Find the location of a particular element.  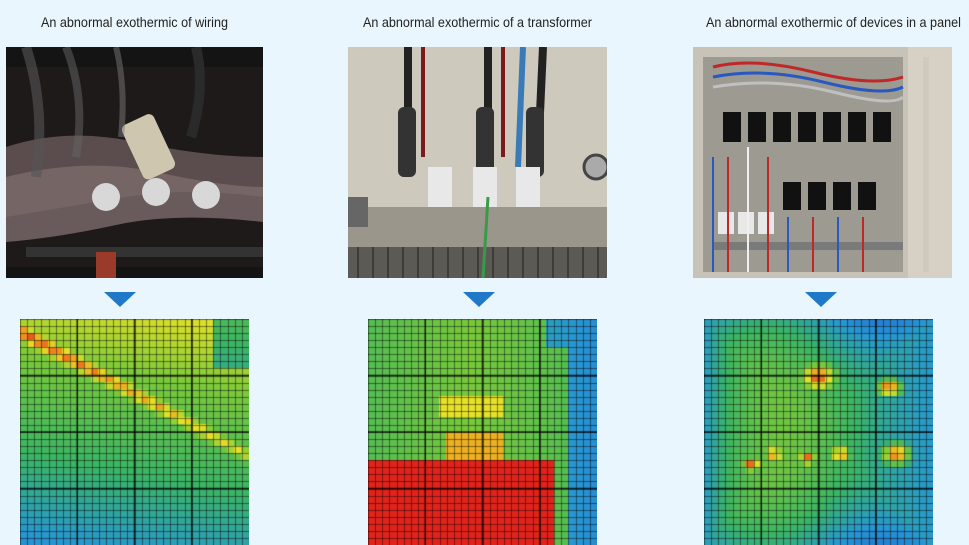

transformer-photo is located at coordinates (477, 162).